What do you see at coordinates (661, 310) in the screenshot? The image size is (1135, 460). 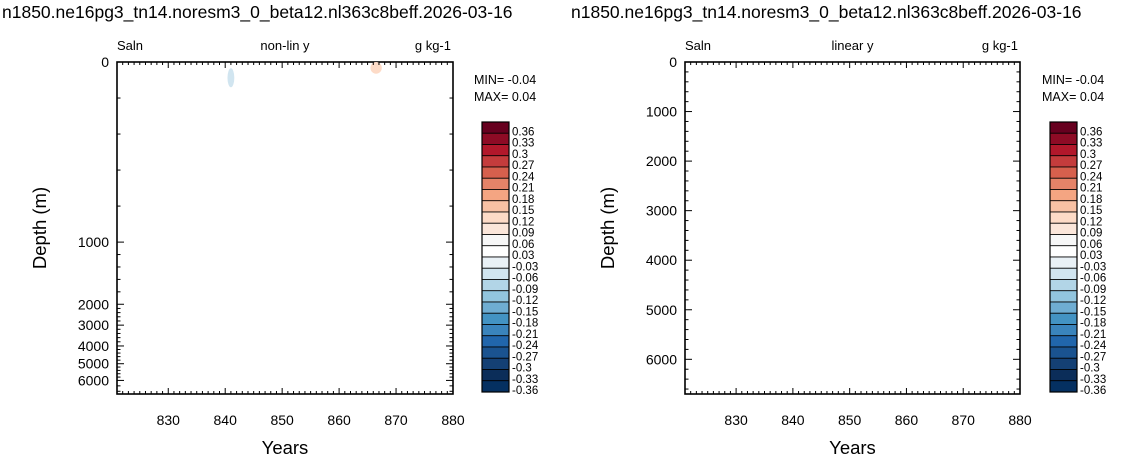 I see `y-tick-label: 5000` at bounding box center [661, 310].